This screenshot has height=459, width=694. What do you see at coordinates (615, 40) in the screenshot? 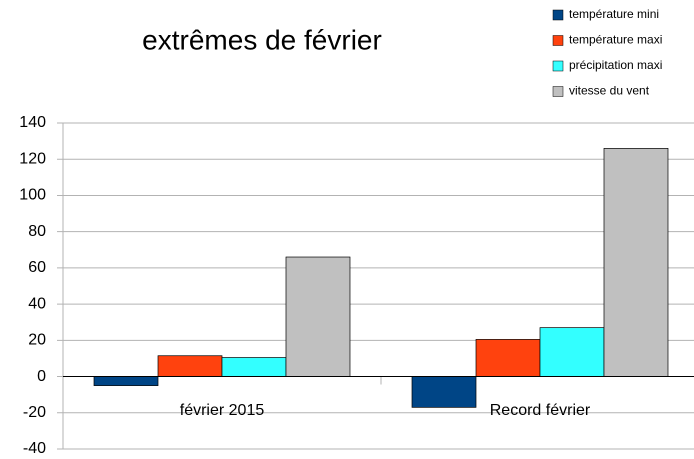
I see `legend-label: température maxi` at bounding box center [615, 40].